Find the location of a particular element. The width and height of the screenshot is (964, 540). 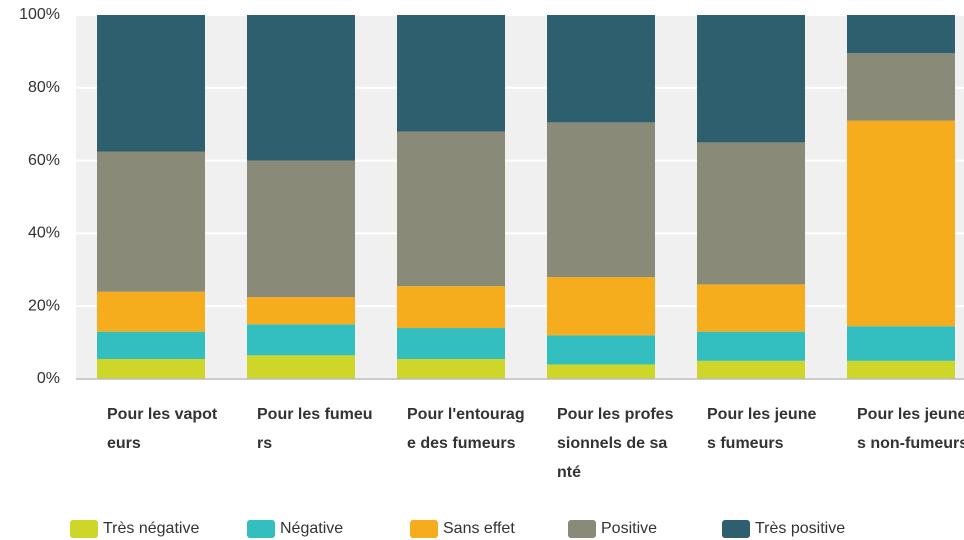

legend-label: Très négative is located at coordinates (151, 528).